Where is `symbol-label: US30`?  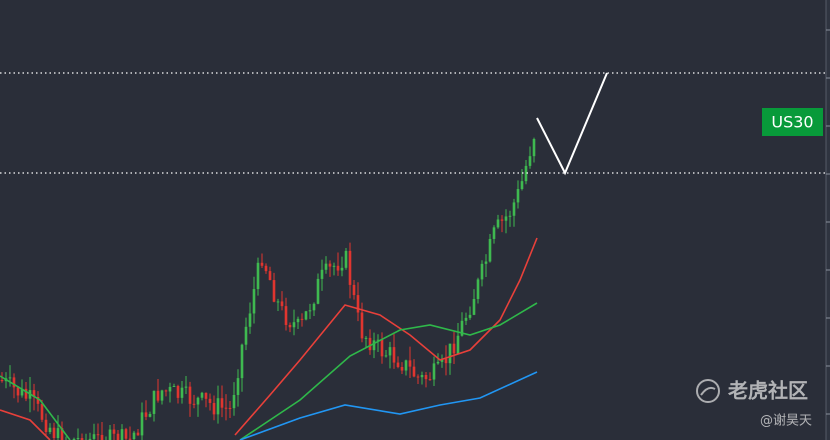
symbol-label: US30 is located at coordinates (792, 122).